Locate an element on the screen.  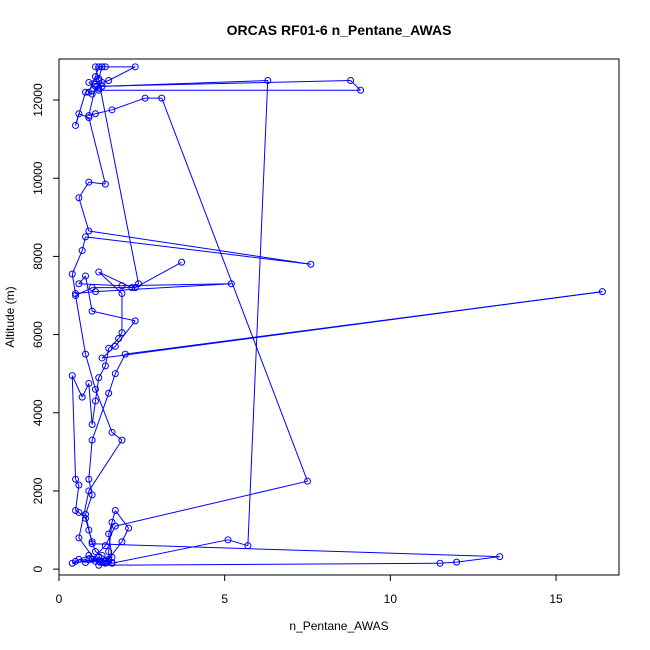
x-tick-label: 0 is located at coordinates (59, 599).